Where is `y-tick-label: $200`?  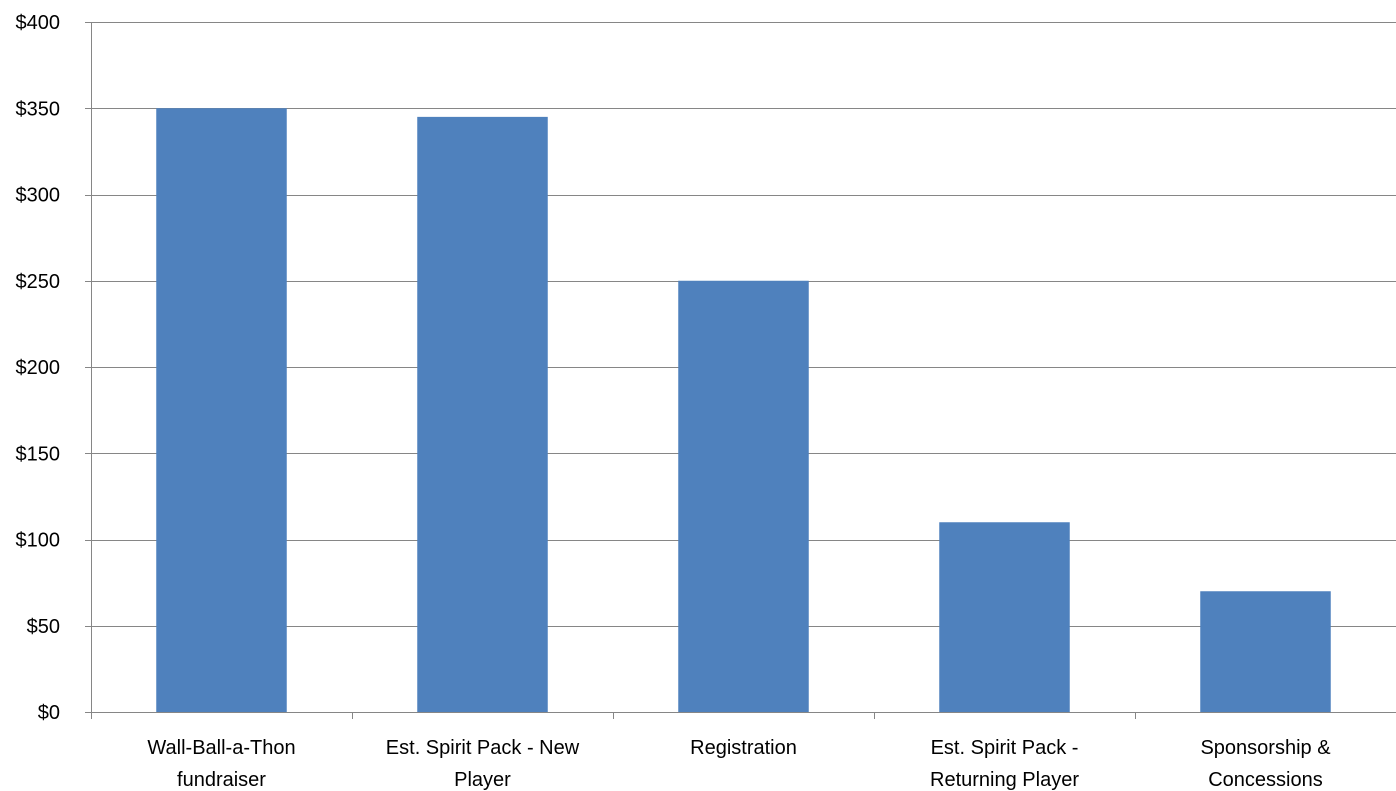
y-tick-label: $200 is located at coordinates (38, 368).